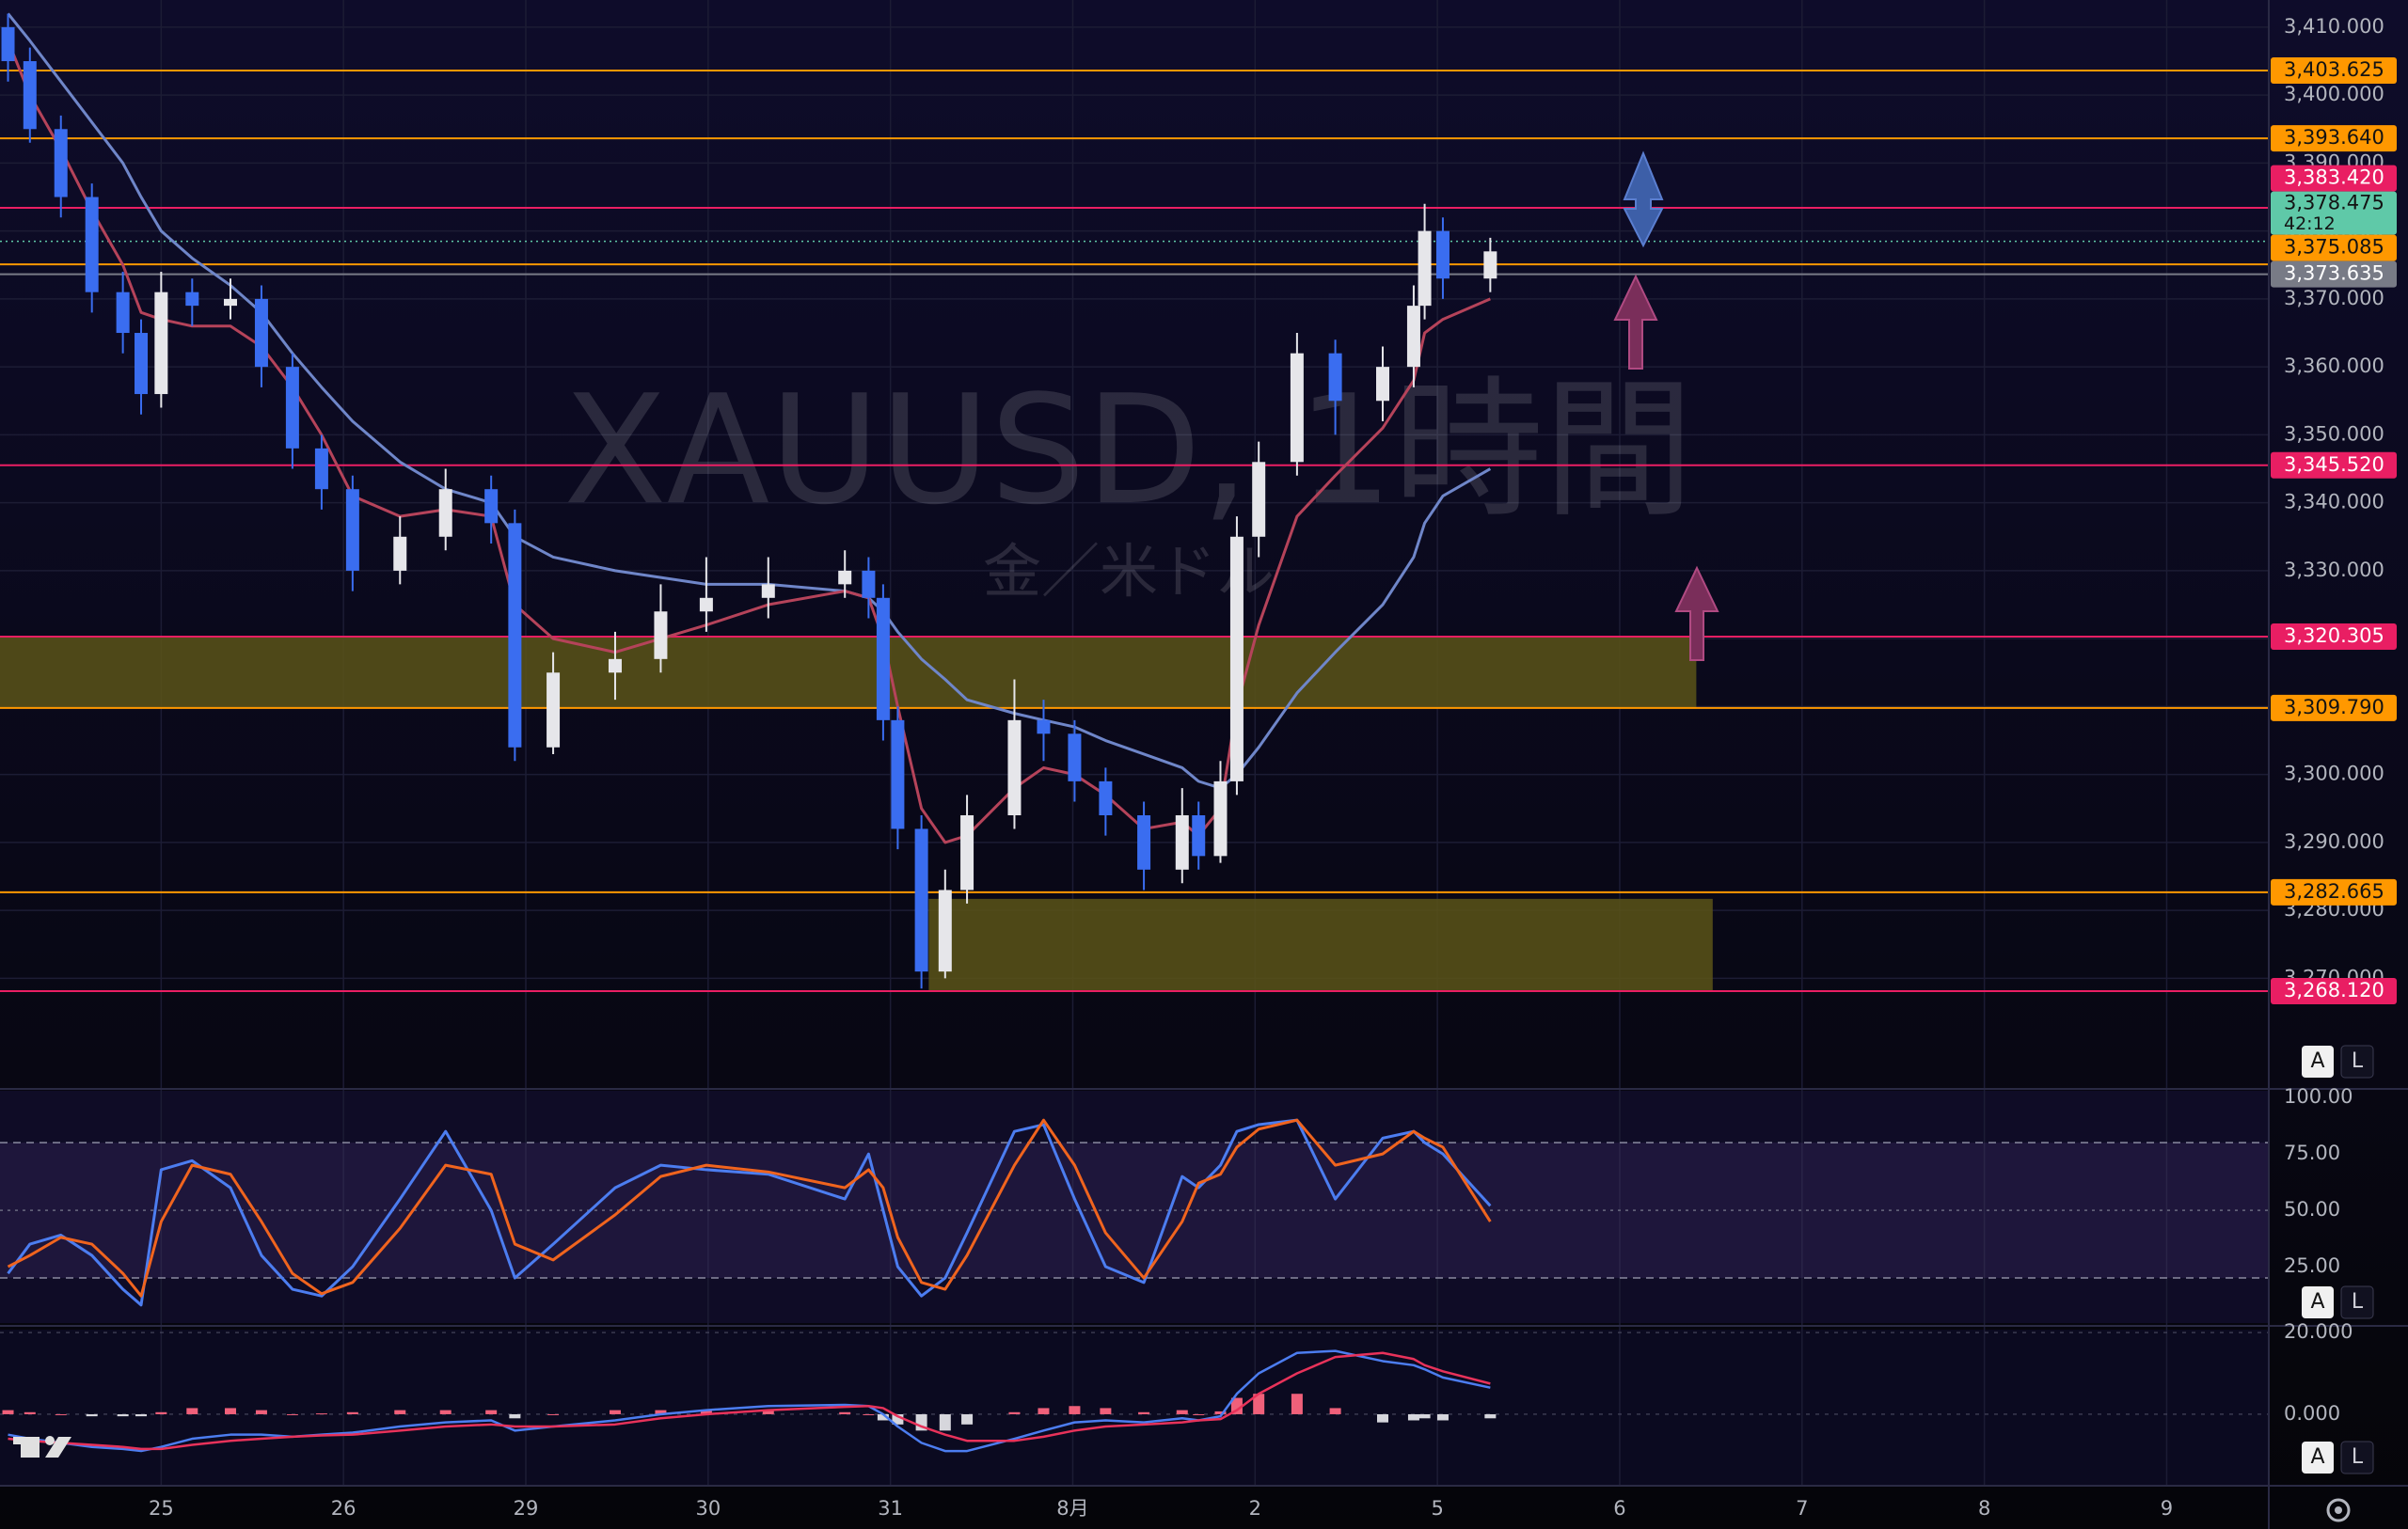 This screenshot has height=1529, width=2408. What do you see at coordinates (344, 1509) in the screenshot?
I see `x-tick-label: 26` at bounding box center [344, 1509].